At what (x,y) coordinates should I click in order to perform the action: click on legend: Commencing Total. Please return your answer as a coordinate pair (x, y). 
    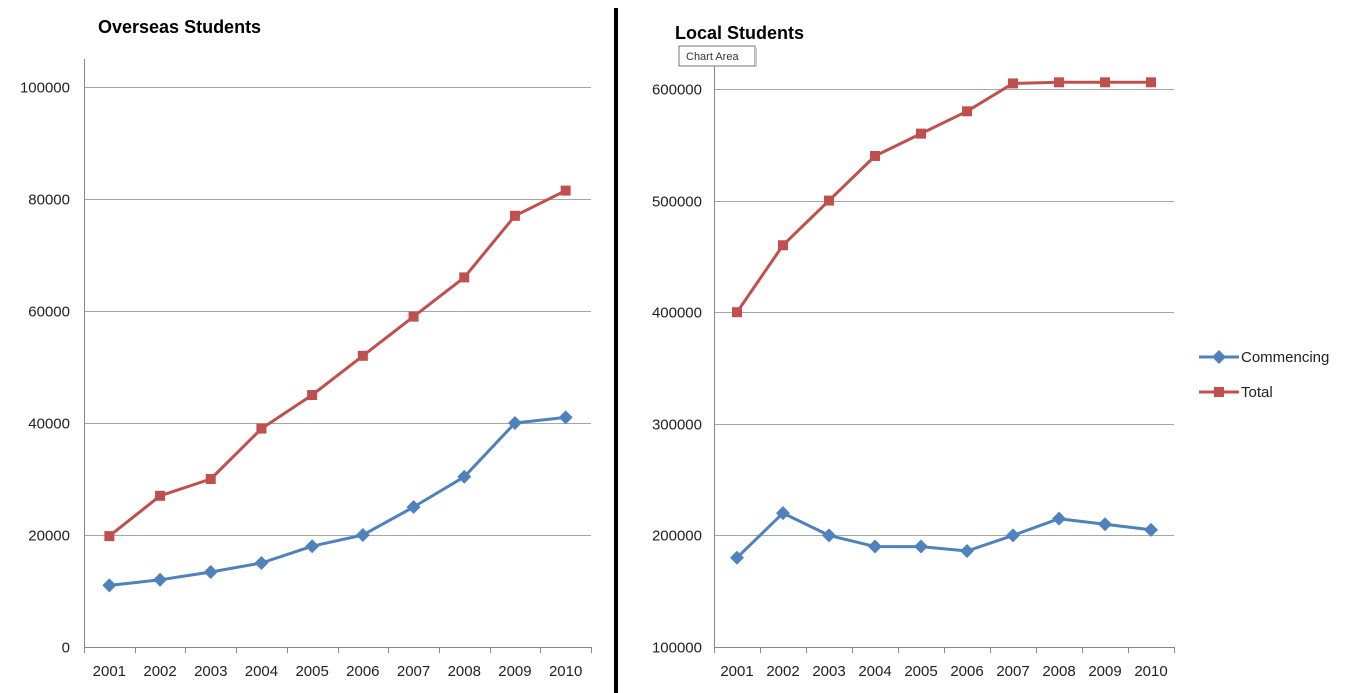
    Looking at the image, I should click on (1264, 375).